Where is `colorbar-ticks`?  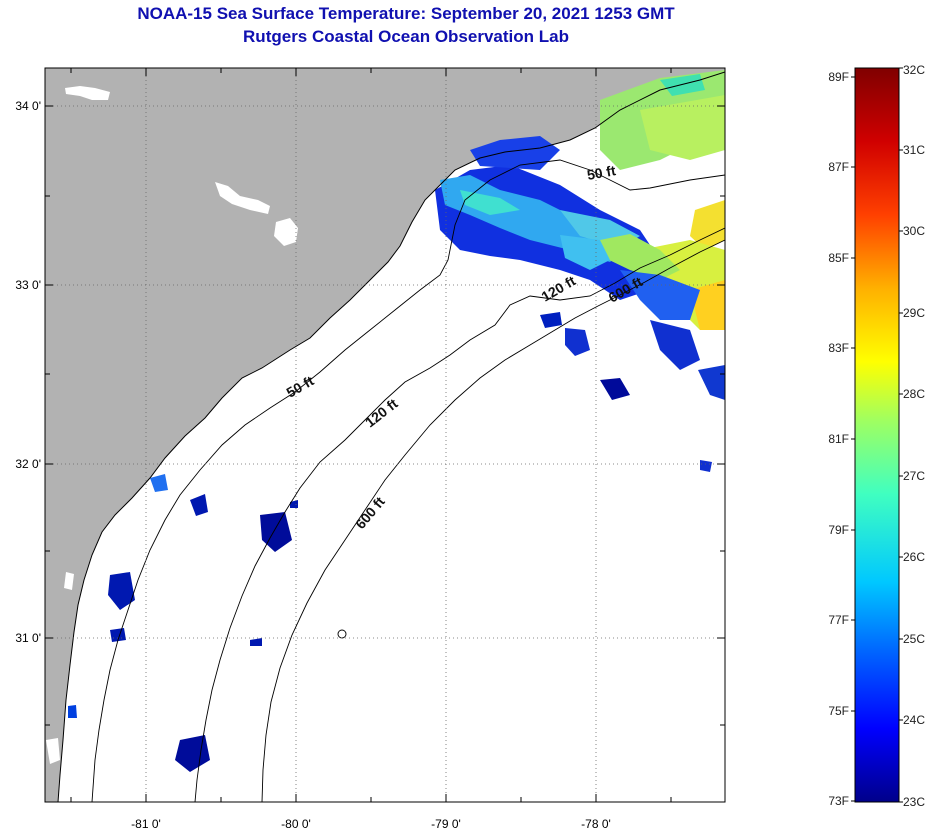
colorbar-ticks is located at coordinates (877, 435).